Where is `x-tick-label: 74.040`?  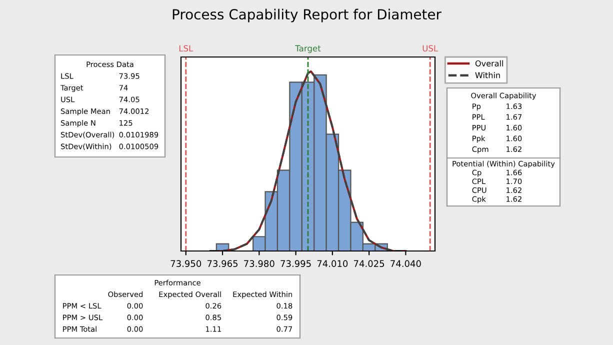 x-tick-label: 74.040 is located at coordinates (405, 264).